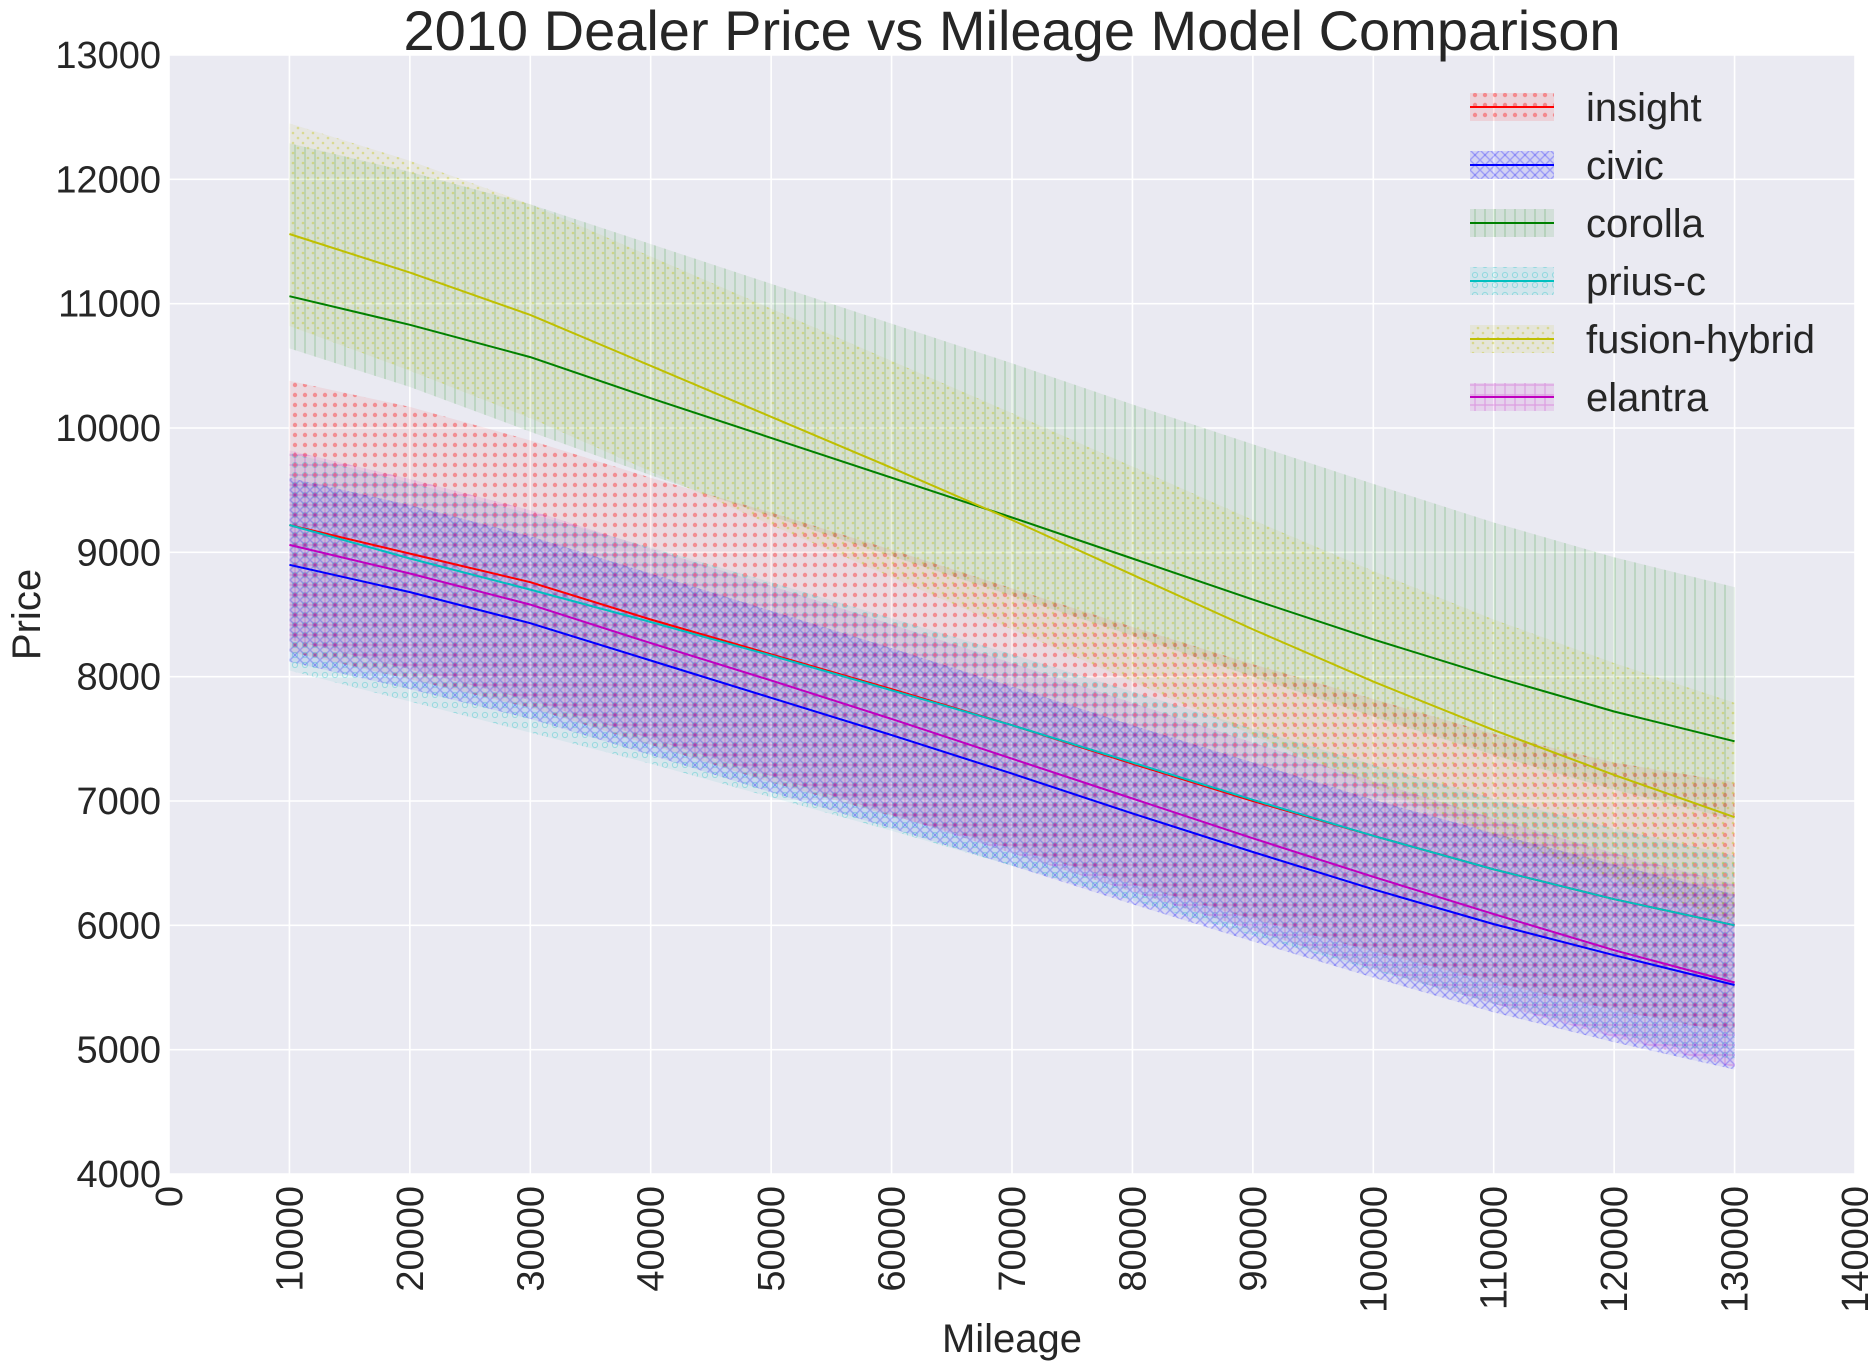  What do you see at coordinates (108, 56) in the screenshot?
I see `y-tick-label: 13000` at bounding box center [108, 56].